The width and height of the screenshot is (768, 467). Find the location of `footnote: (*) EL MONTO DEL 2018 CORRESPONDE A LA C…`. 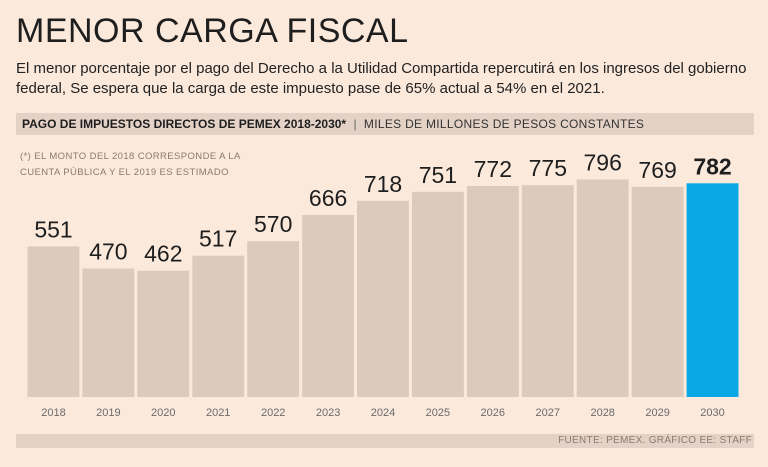

footnote: (*) EL MONTO DEL 2018 CORRESPONDE A LA C… is located at coordinates (130, 164).